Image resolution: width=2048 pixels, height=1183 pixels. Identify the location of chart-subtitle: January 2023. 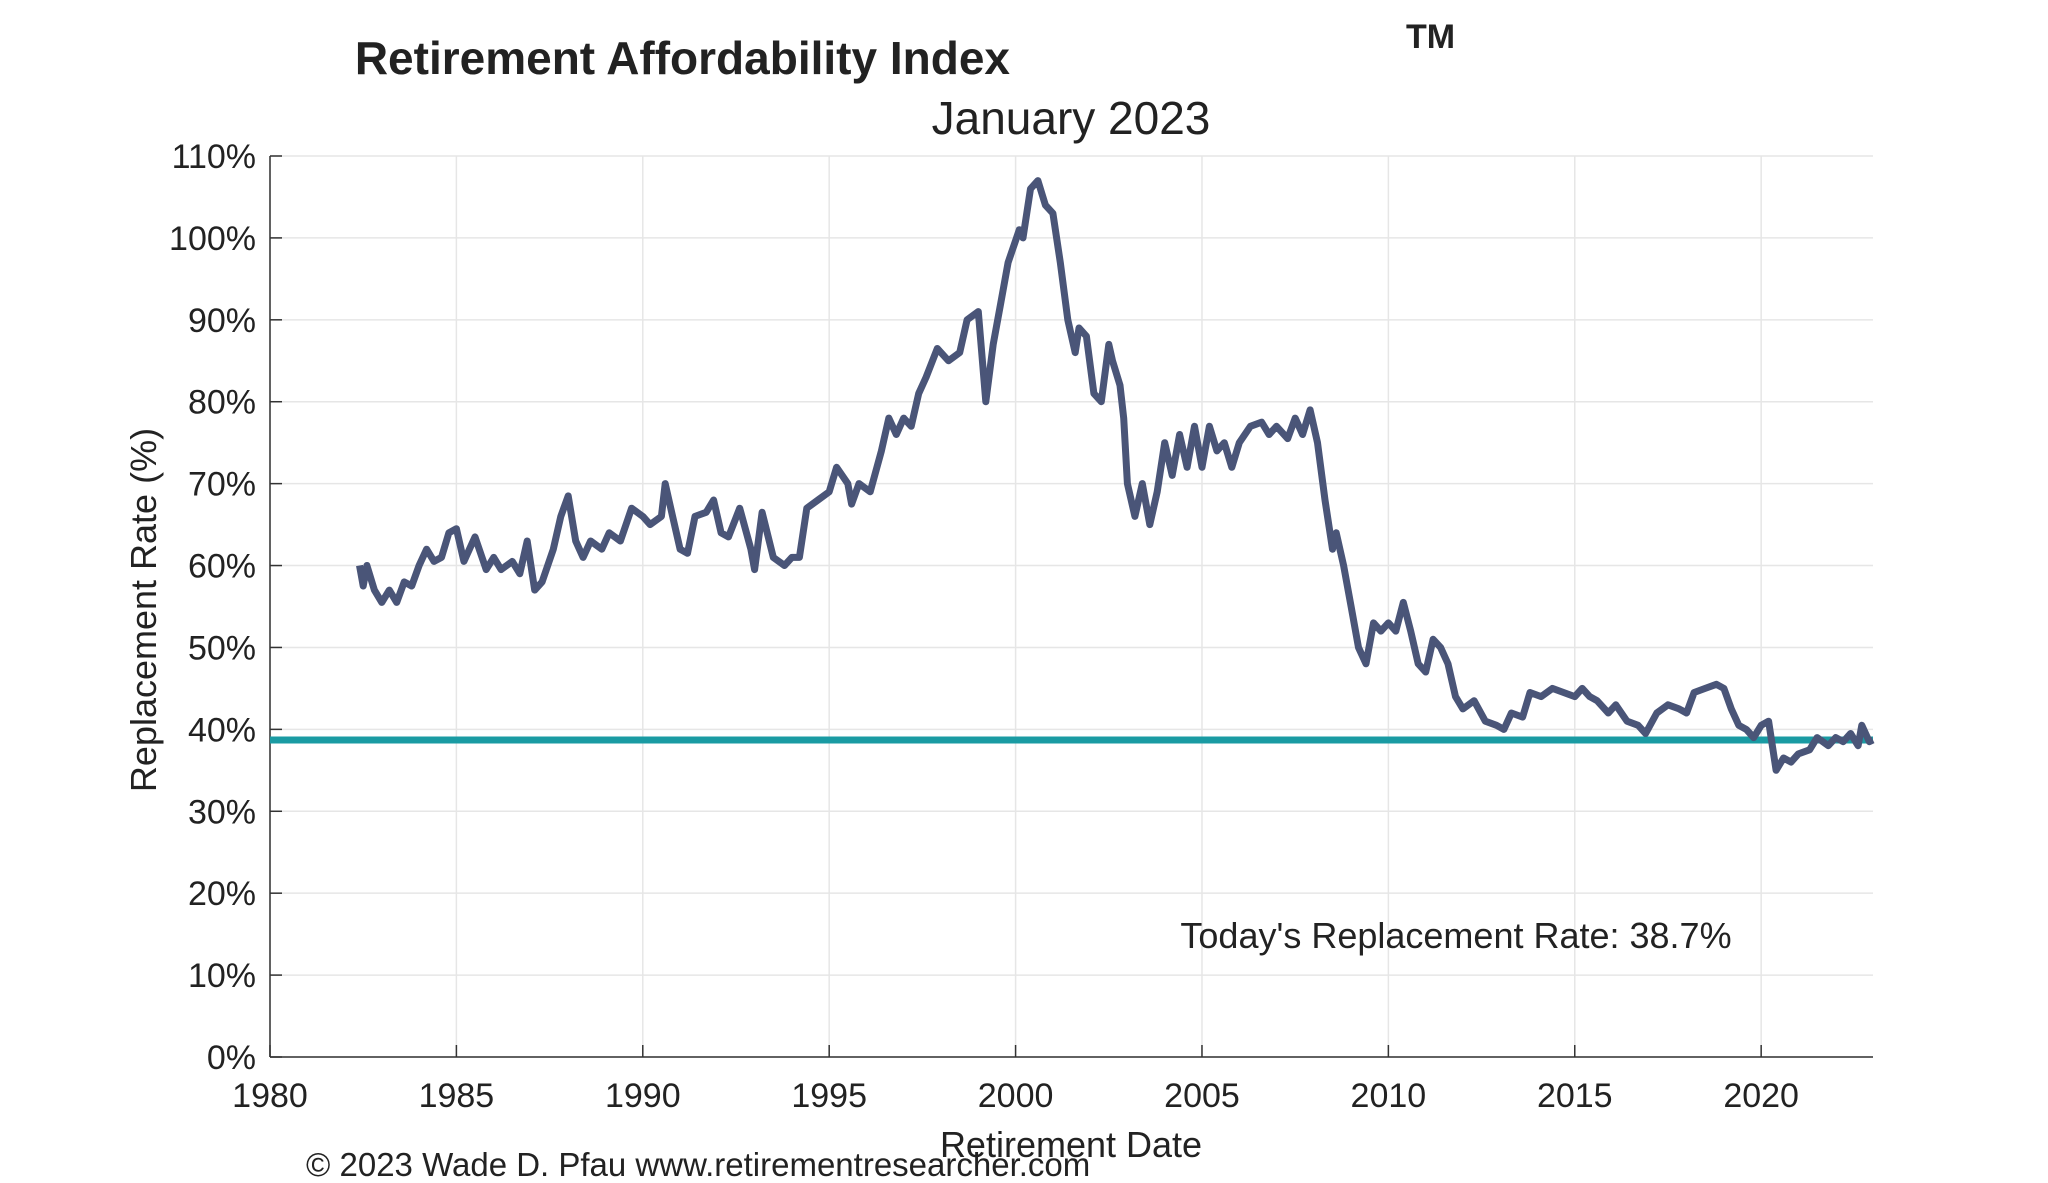
(1071, 118).